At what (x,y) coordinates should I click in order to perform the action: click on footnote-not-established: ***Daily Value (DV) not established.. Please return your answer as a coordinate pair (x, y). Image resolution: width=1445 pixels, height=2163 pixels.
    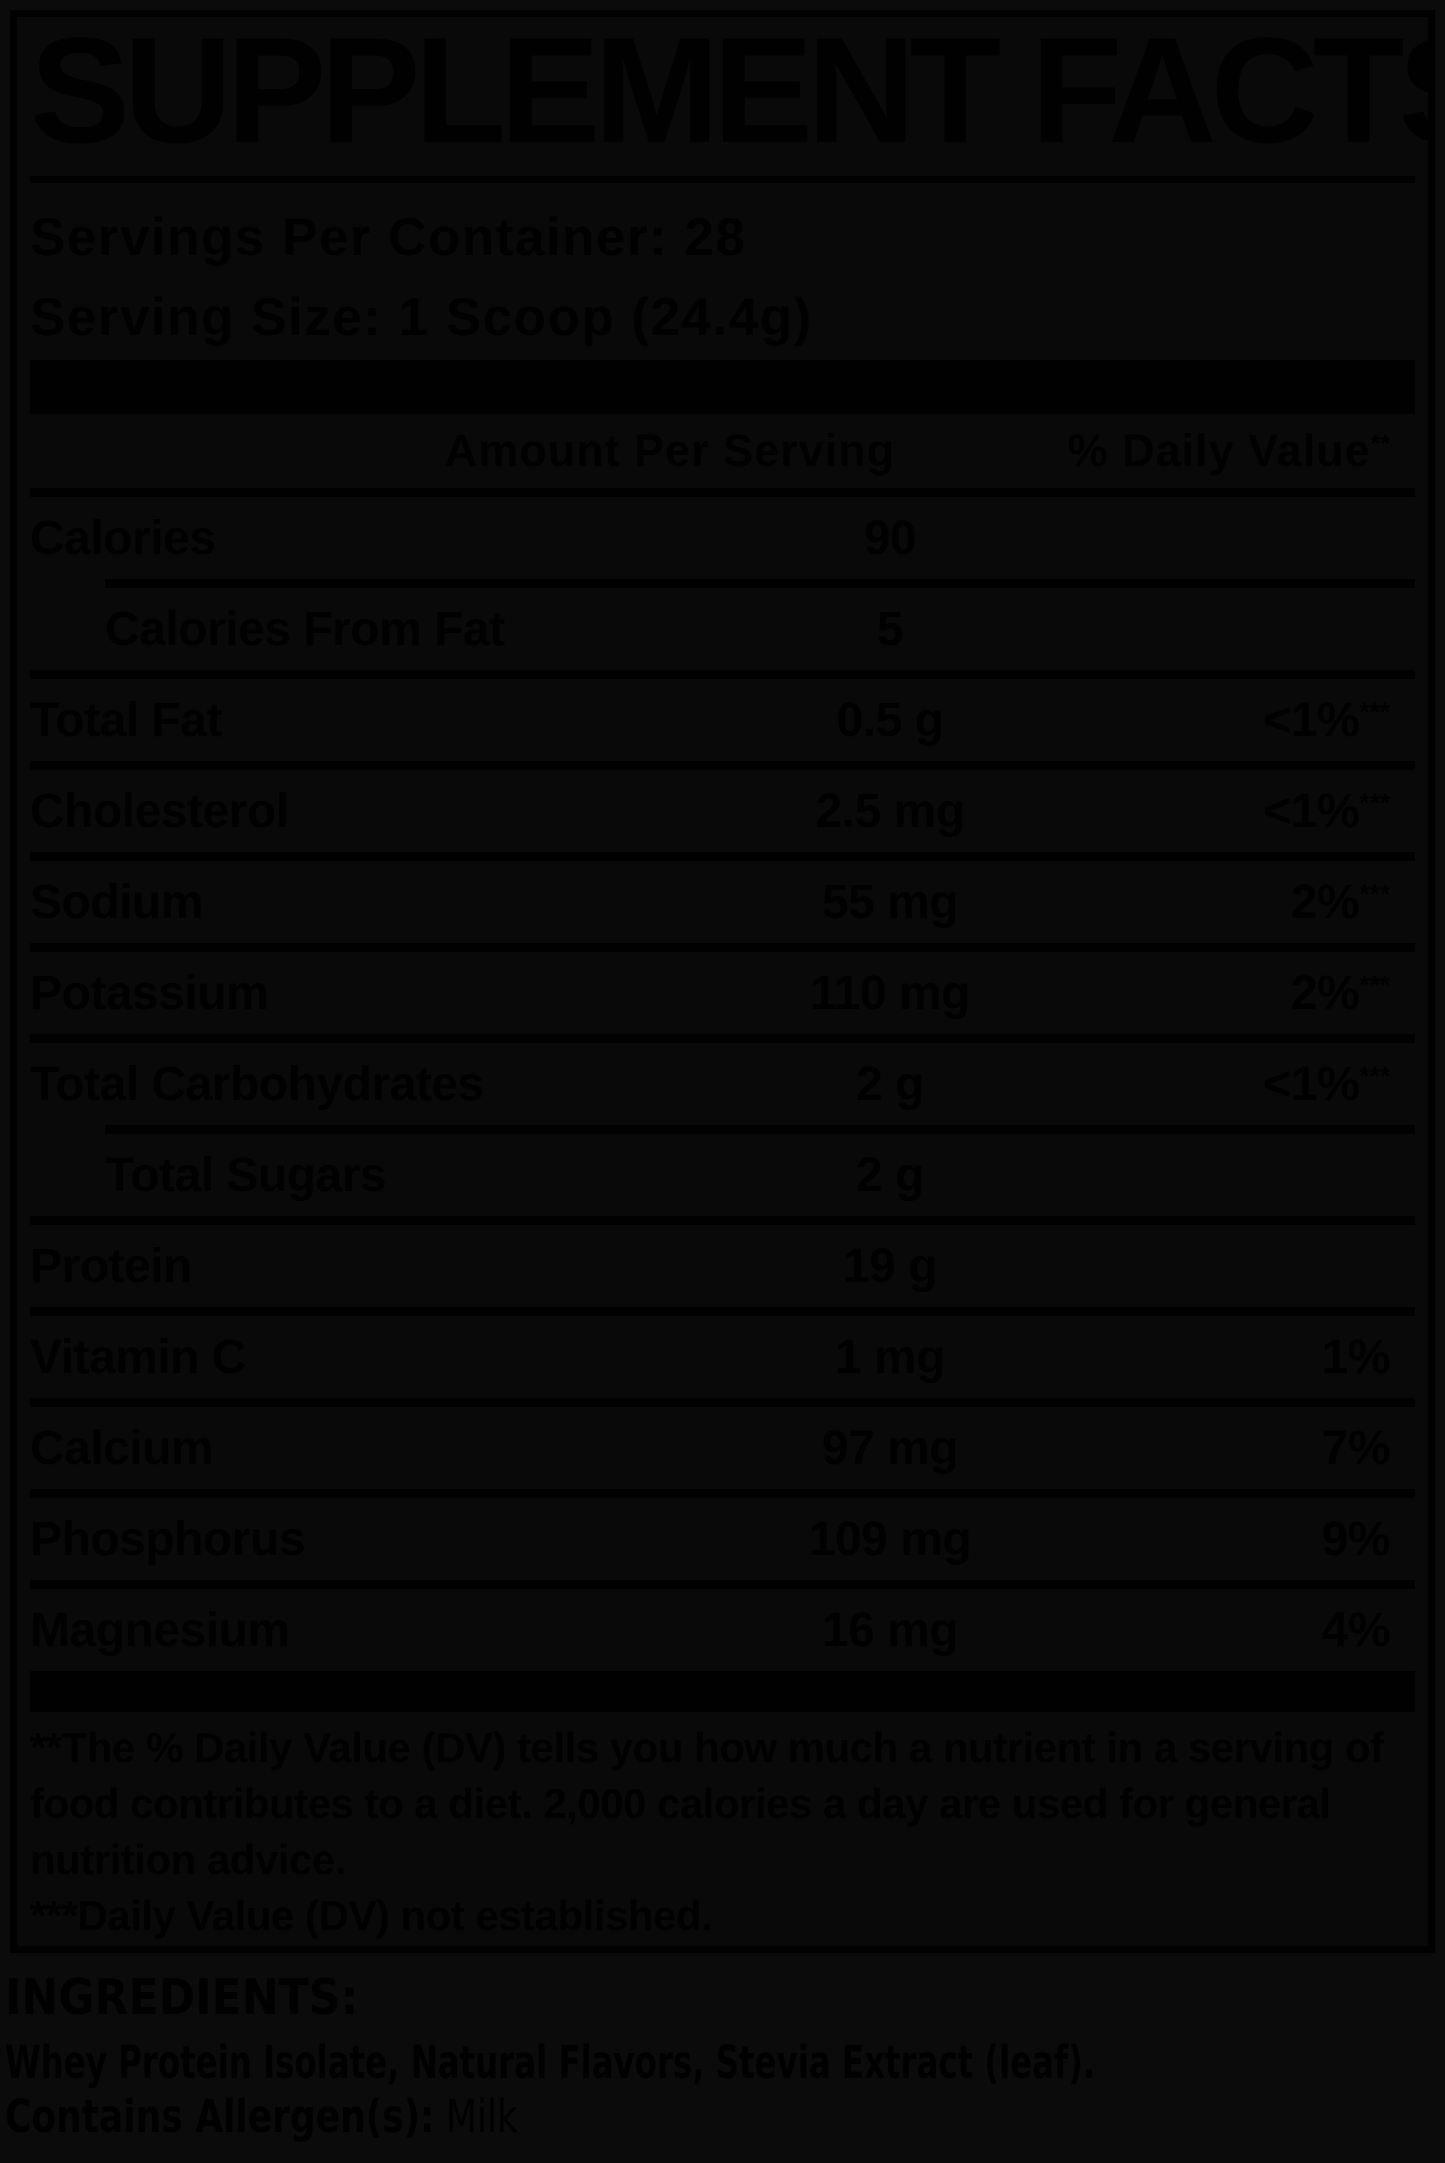
    Looking at the image, I should click on (371, 1915).